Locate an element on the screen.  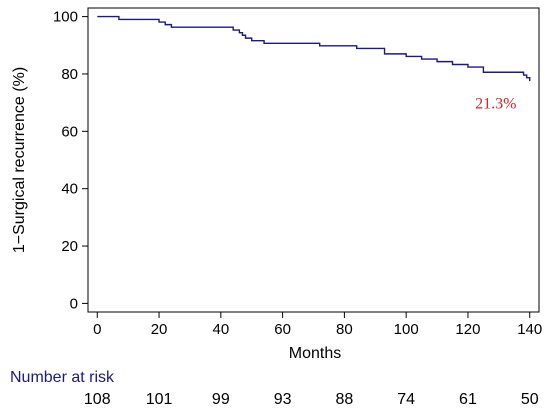
annotation-label: 21.3% is located at coordinates (495, 103).